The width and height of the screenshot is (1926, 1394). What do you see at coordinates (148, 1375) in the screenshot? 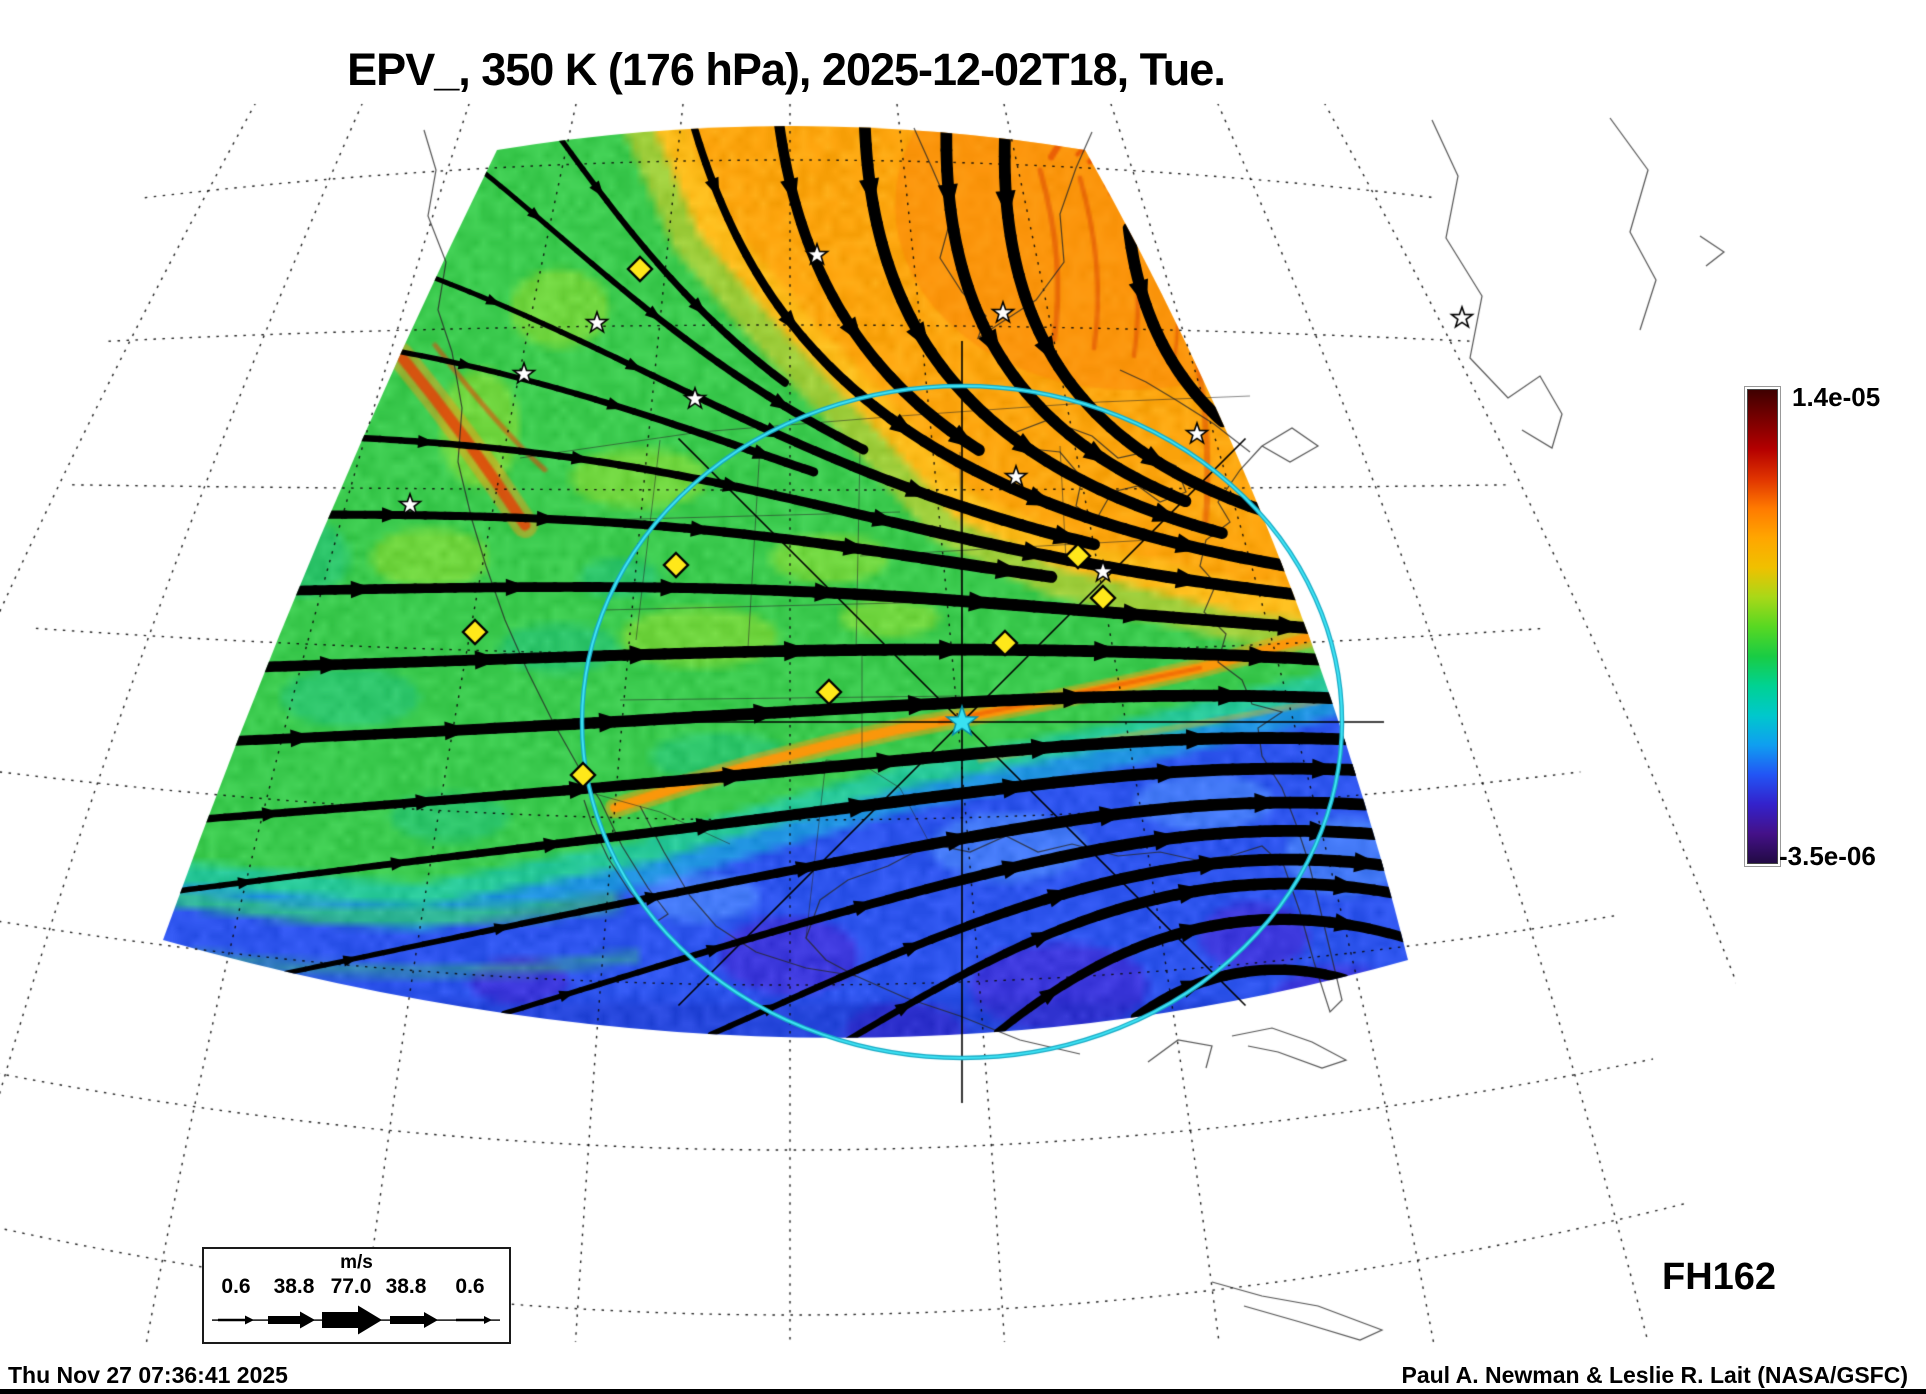
I see `generated-timestamp: Thu Nov 27 07:36:41 2025` at bounding box center [148, 1375].